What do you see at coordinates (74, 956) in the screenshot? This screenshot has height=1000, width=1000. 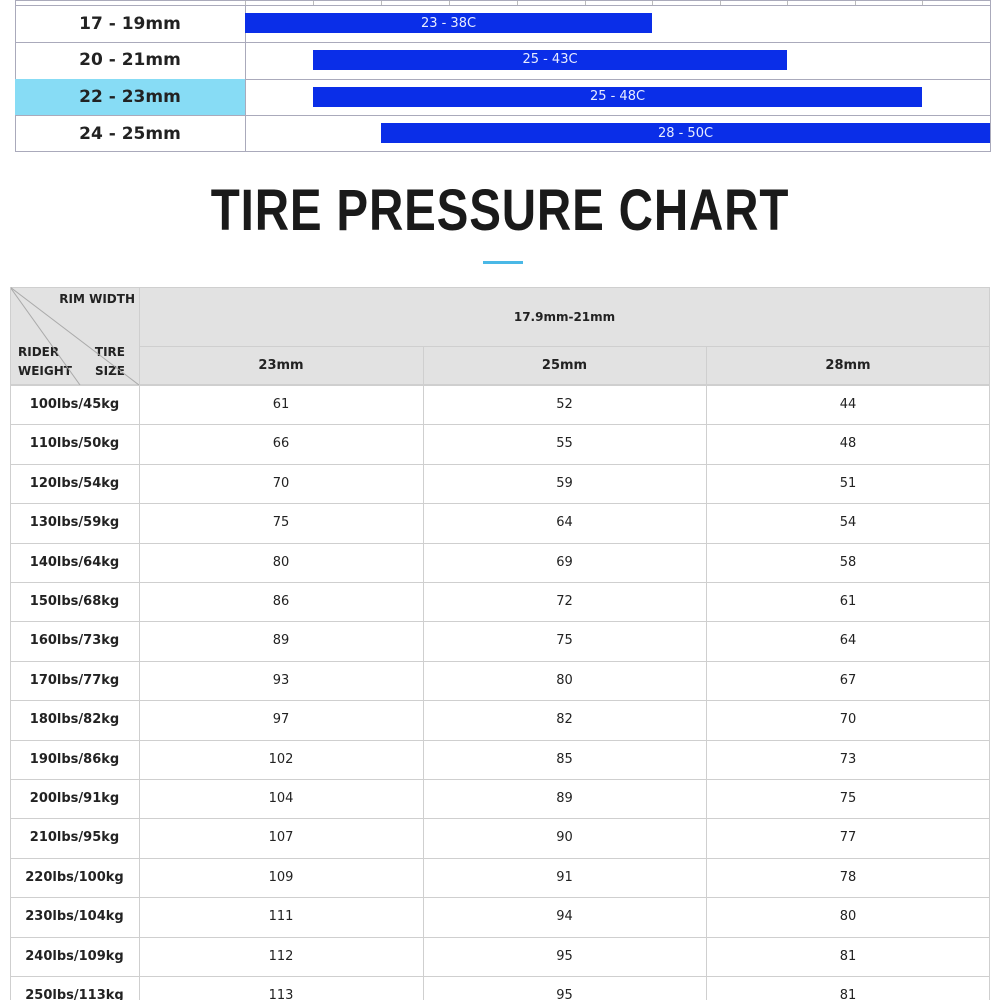 I see `weight-cell: 240lbs/109kg` at bounding box center [74, 956].